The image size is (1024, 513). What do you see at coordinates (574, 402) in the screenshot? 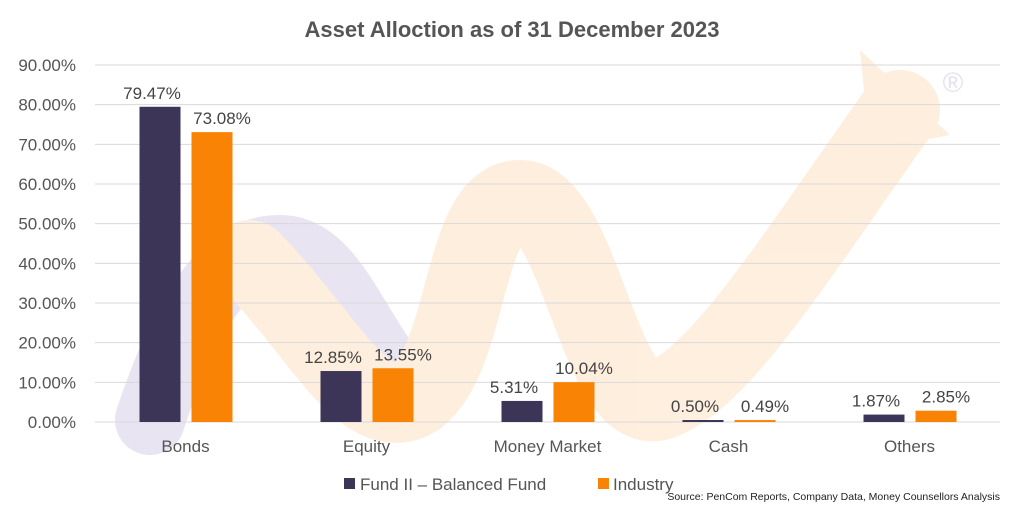
I see `bar-industry-money-market` at bounding box center [574, 402].